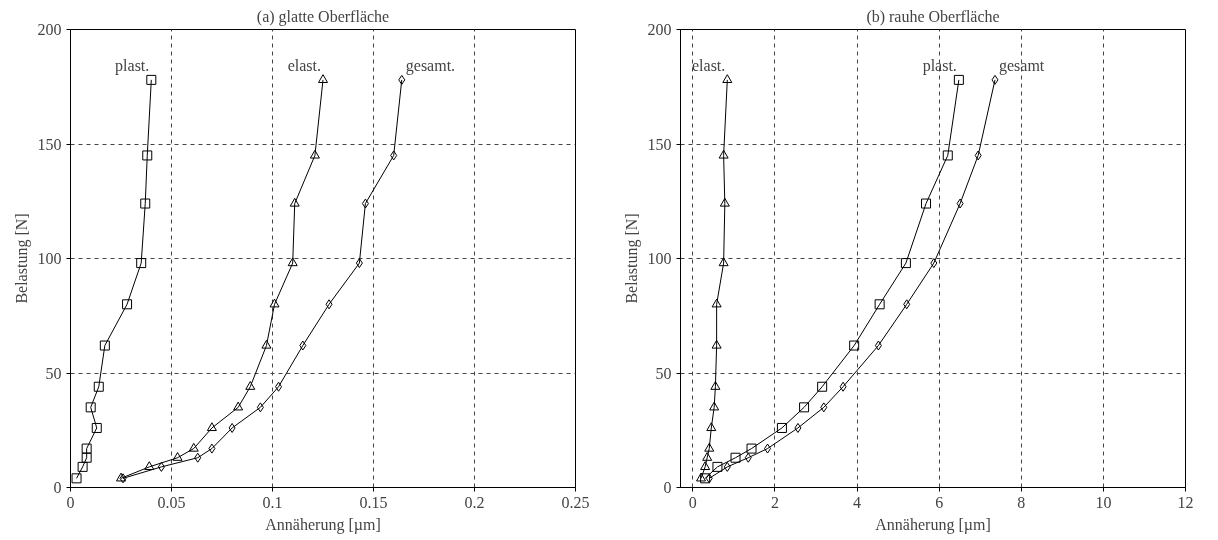  What do you see at coordinates (1103, 502) in the screenshot?
I see `x-tick-label: 10` at bounding box center [1103, 502].